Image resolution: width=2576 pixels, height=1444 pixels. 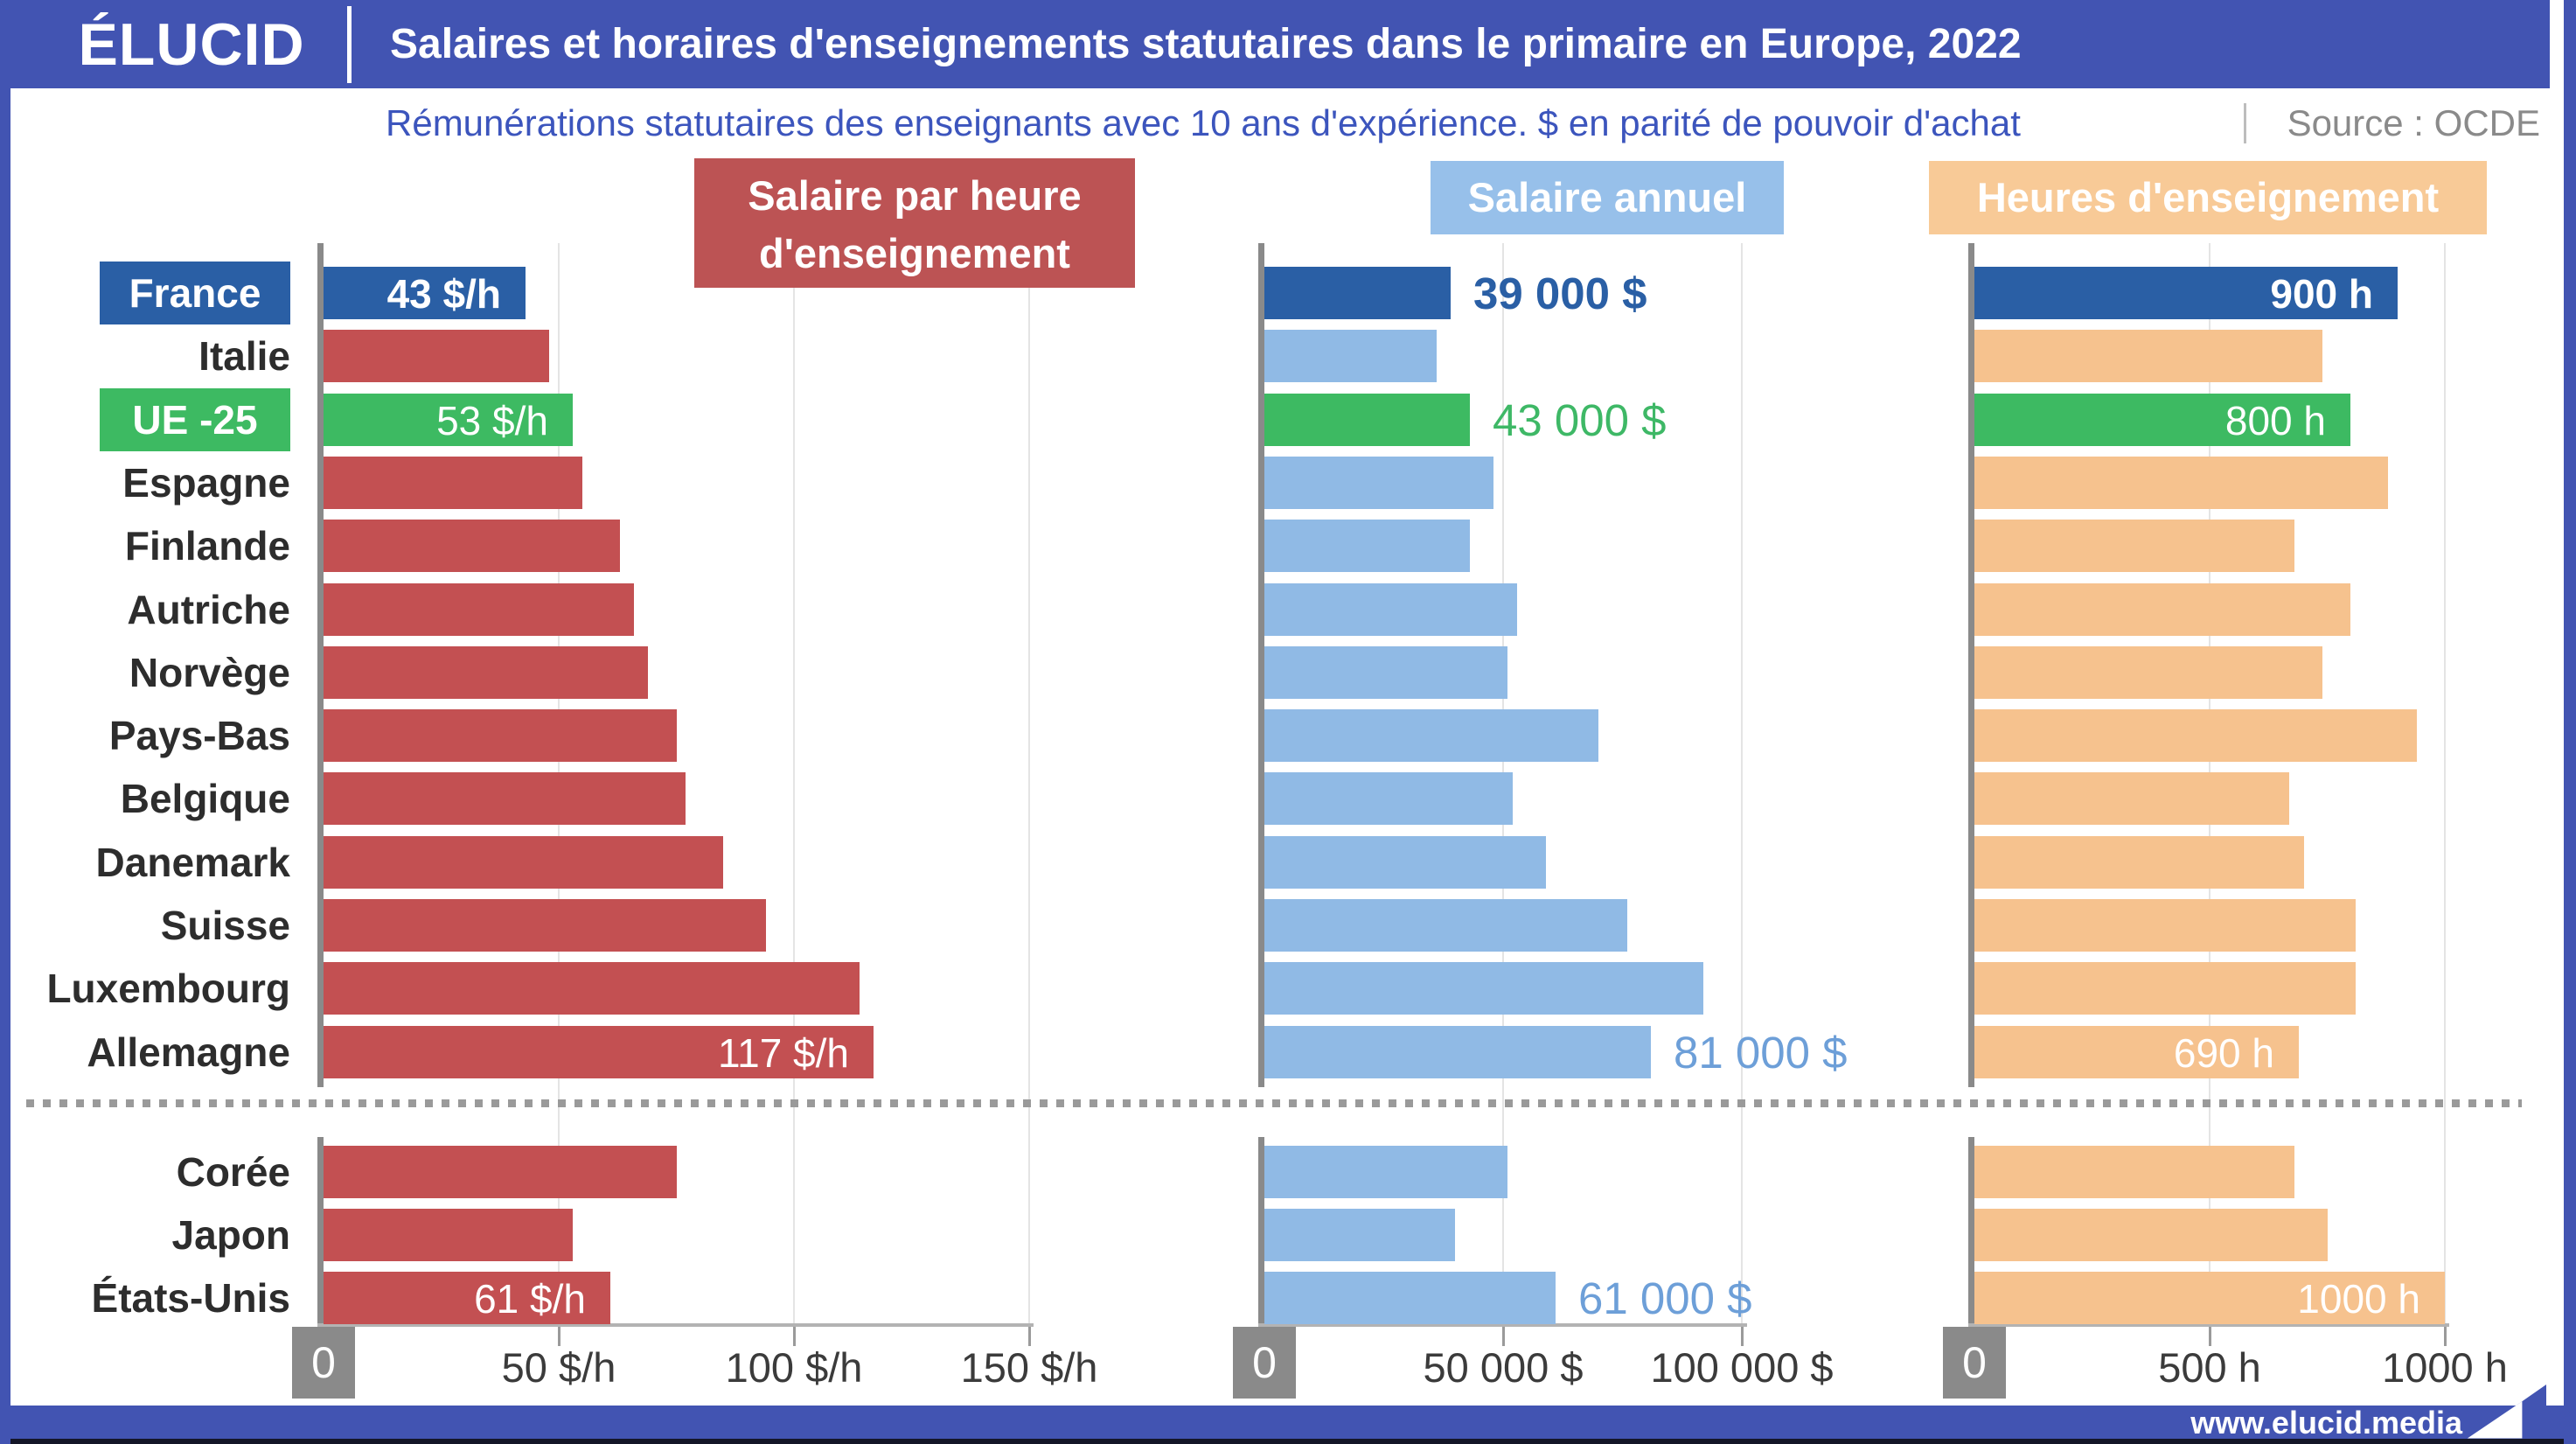 I want to click on dotted-separator, so click(x=1274, y=1103).